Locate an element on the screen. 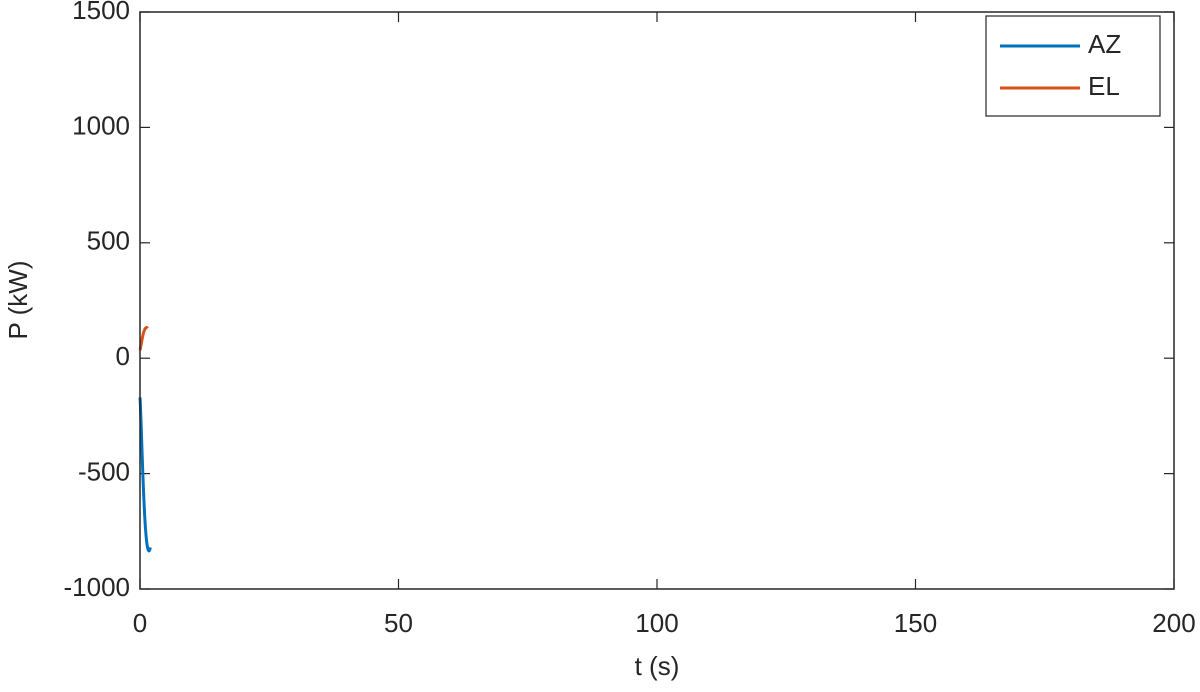  x-axis-label: t (s) is located at coordinates (657, 666).